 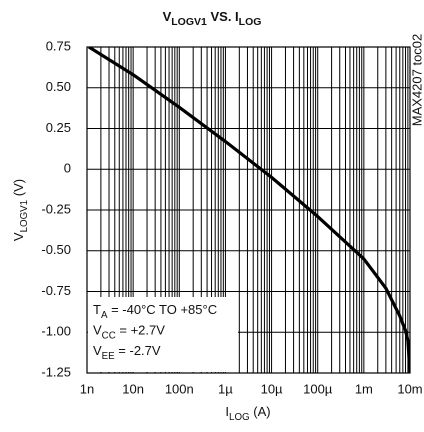 I want to click on x-tick-label: 1µ, so click(x=225, y=388).